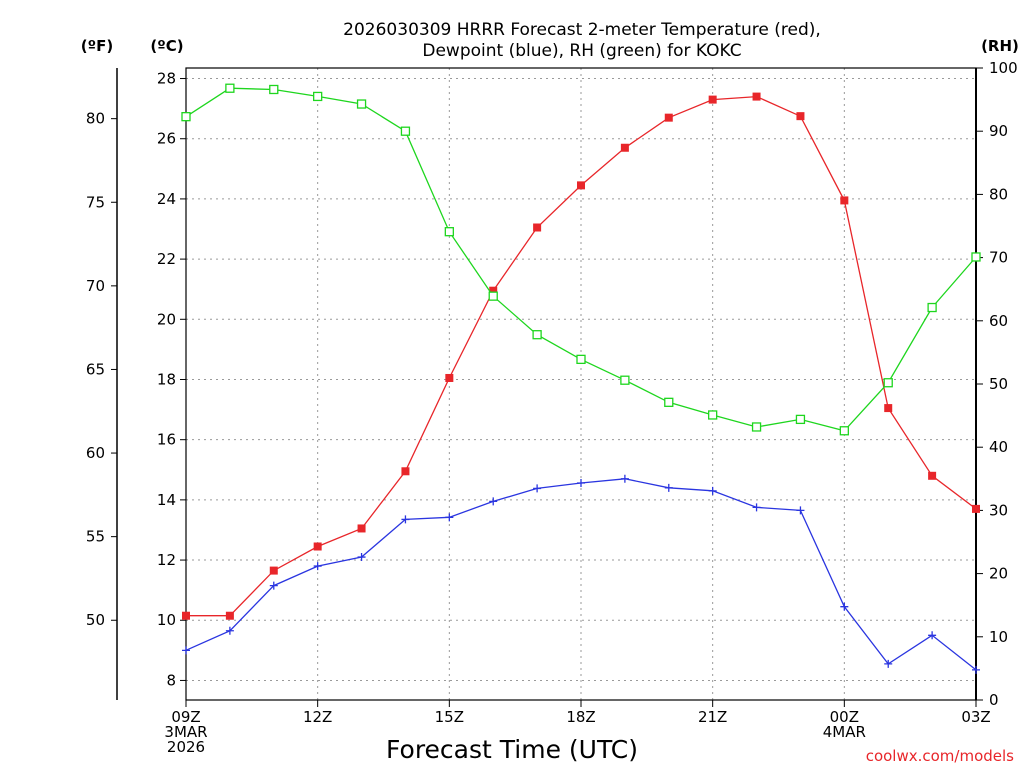 The height and width of the screenshot is (768, 1024). Describe the element at coordinates (95, 620) in the screenshot. I see `fahrenheit-tick-label: 50` at that location.